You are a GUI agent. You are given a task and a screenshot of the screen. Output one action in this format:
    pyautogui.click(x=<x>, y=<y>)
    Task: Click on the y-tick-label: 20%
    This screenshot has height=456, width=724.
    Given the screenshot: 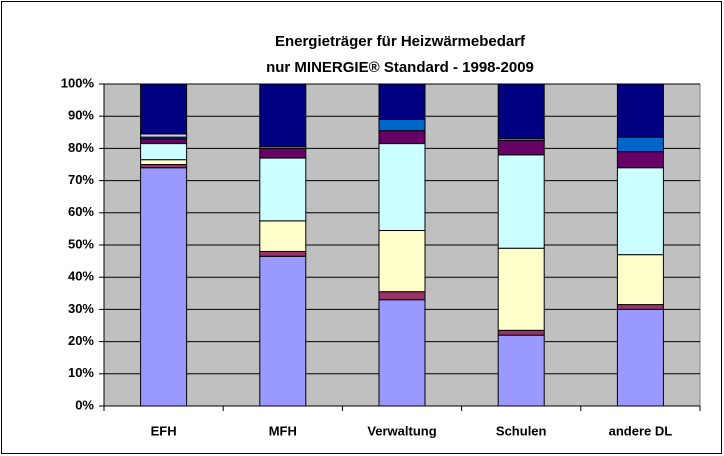 What is the action you would take?
    pyautogui.click(x=81, y=340)
    